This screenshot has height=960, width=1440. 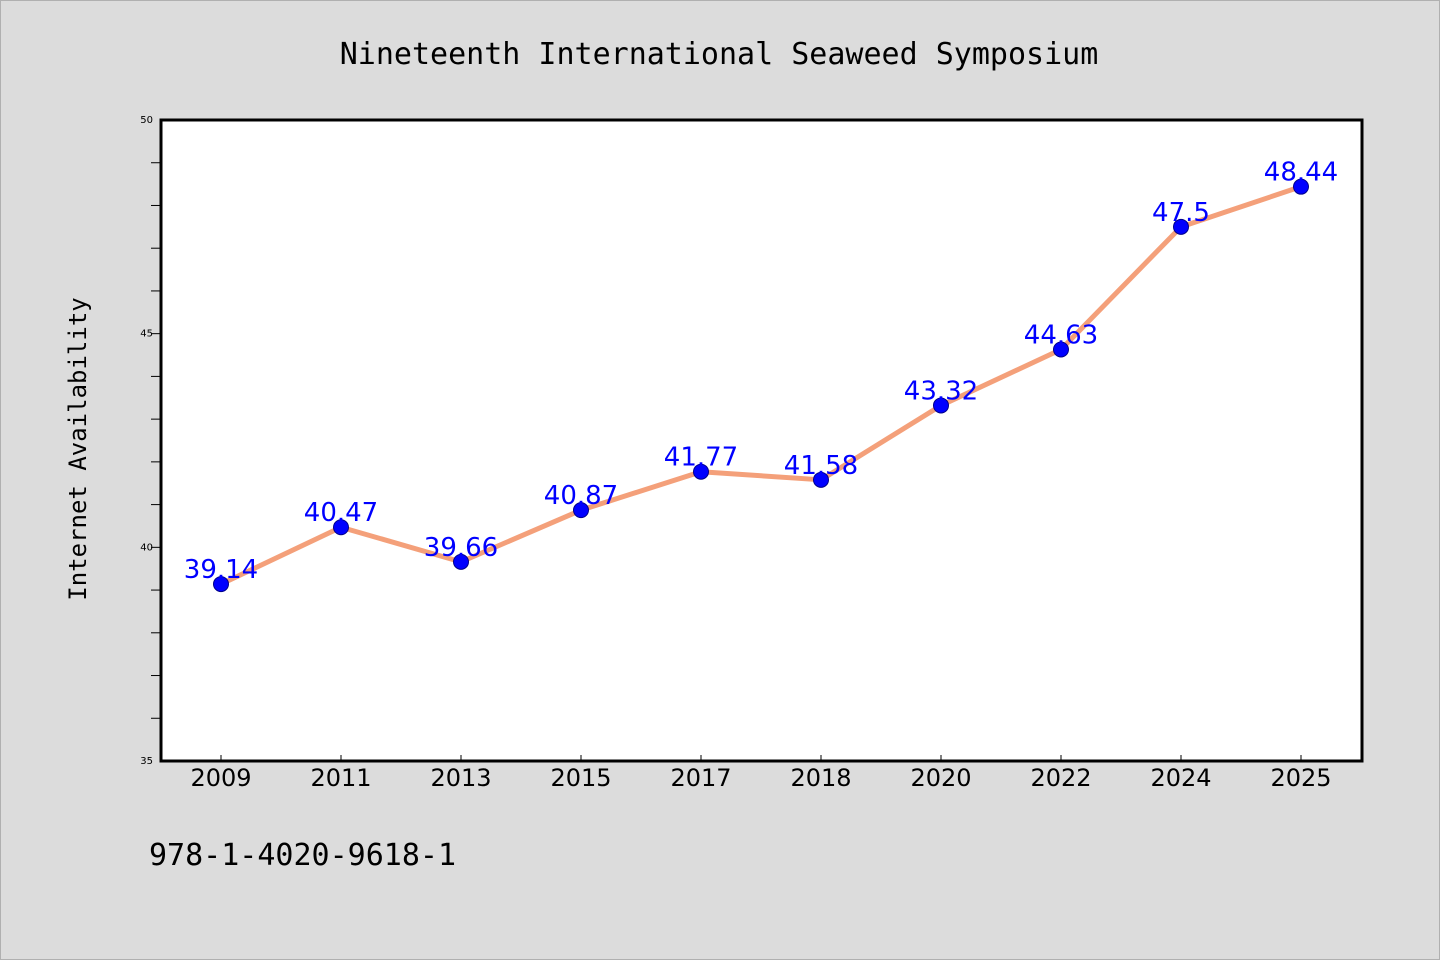 What do you see at coordinates (1061, 335) in the screenshot?
I see `data-label: 44.63` at bounding box center [1061, 335].